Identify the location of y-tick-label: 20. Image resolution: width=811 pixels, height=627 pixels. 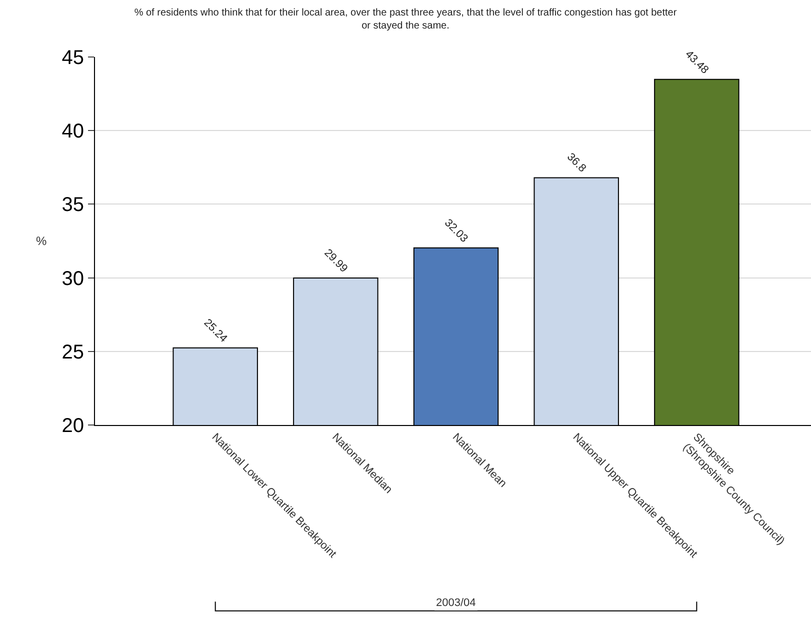
(73, 426).